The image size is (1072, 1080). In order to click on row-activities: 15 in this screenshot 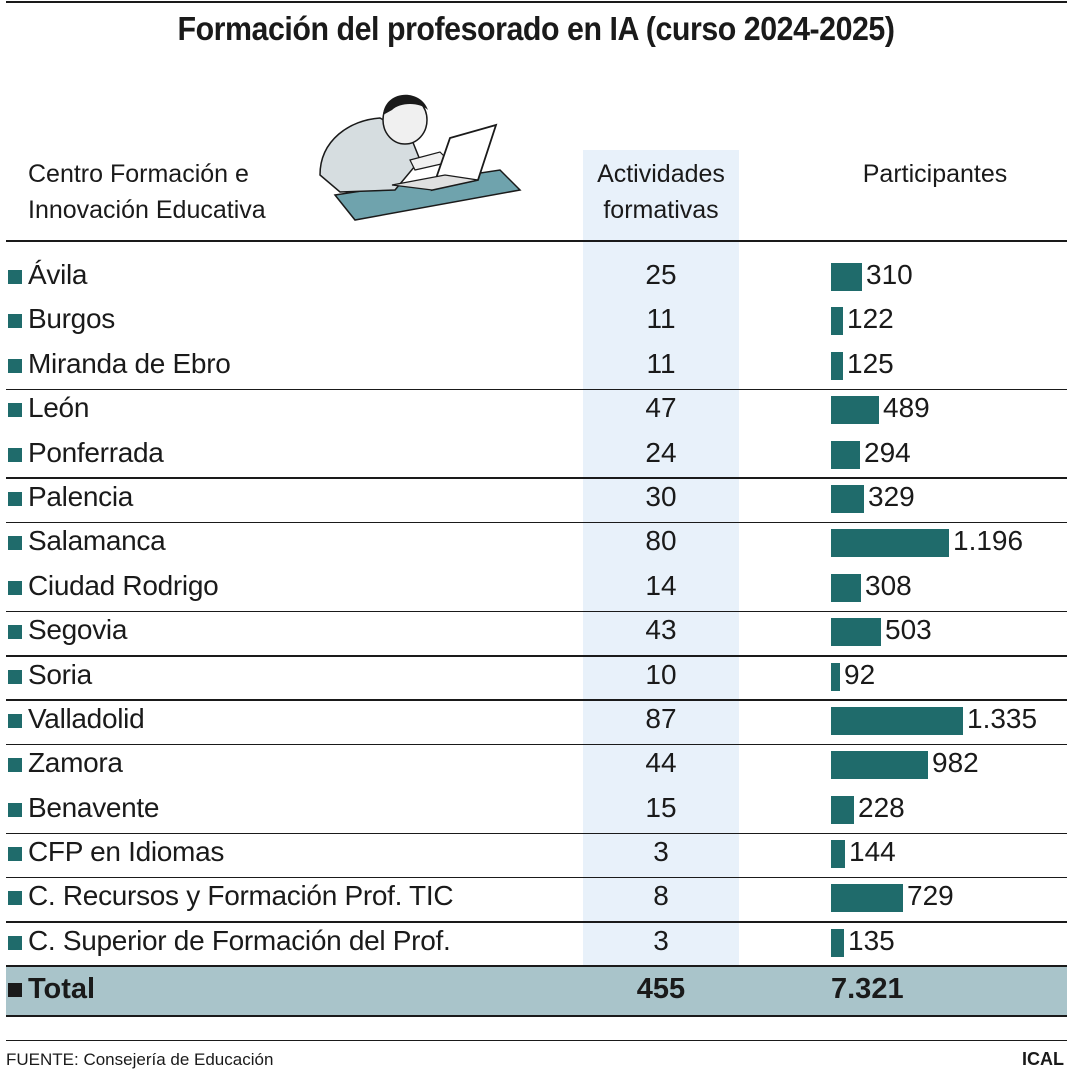, I will do `click(661, 807)`.